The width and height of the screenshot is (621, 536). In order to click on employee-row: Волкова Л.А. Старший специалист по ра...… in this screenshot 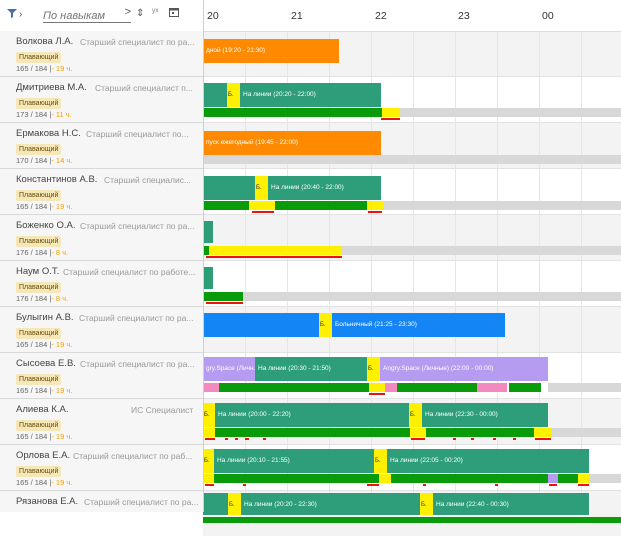, I will do `click(101, 54)`.